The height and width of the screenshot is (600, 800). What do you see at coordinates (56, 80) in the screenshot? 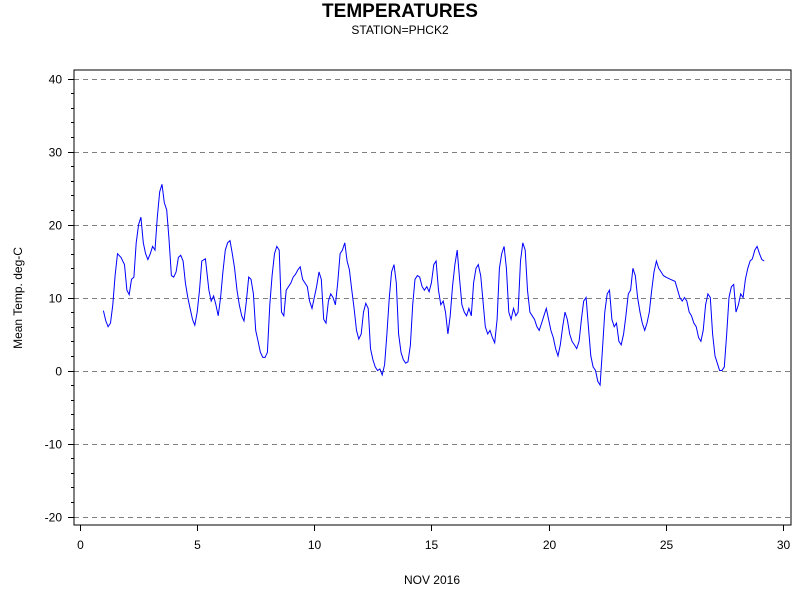
I see `y-tick-label: 40` at bounding box center [56, 80].